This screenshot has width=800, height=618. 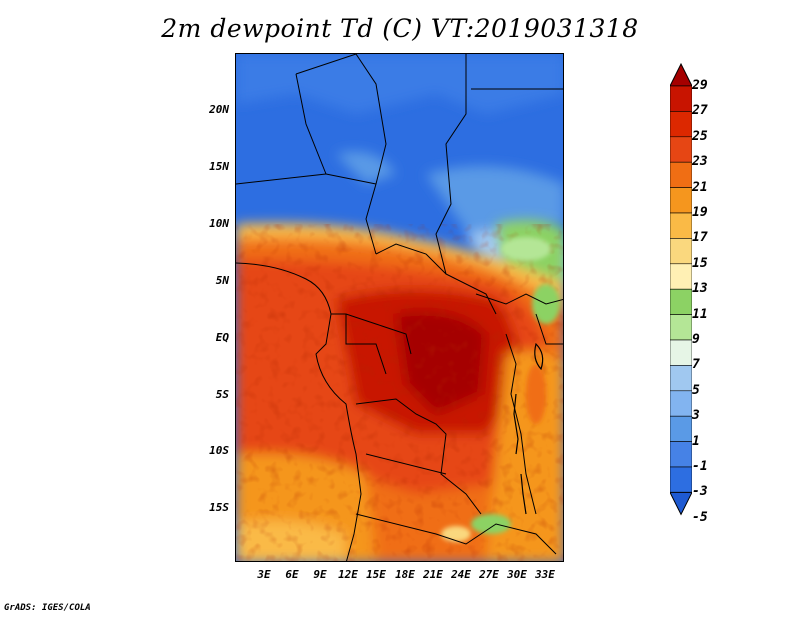 What do you see at coordinates (700, 466) in the screenshot?
I see `colorbar-label: -1` at bounding box center [700, 466].